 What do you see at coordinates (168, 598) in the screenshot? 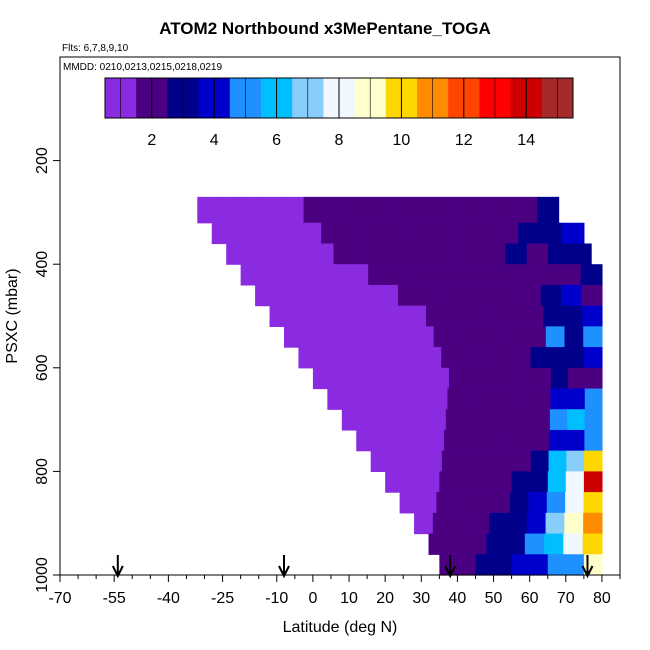
I see `x-tick-label: -40` at bounding box center [168, 598].